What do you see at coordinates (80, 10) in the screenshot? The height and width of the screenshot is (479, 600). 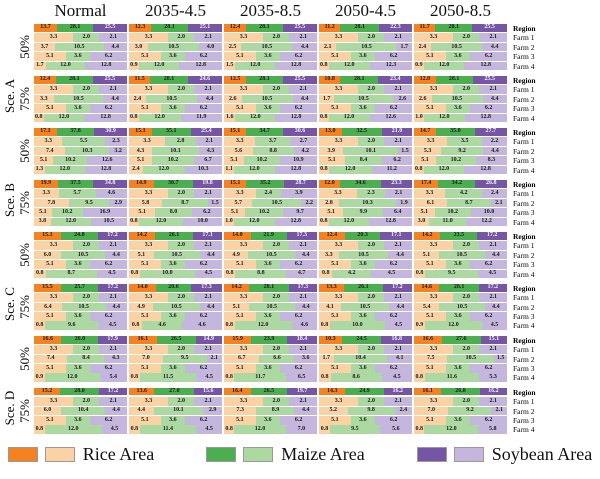 I see `column-header: Normal` at bounding box center [80, 10].